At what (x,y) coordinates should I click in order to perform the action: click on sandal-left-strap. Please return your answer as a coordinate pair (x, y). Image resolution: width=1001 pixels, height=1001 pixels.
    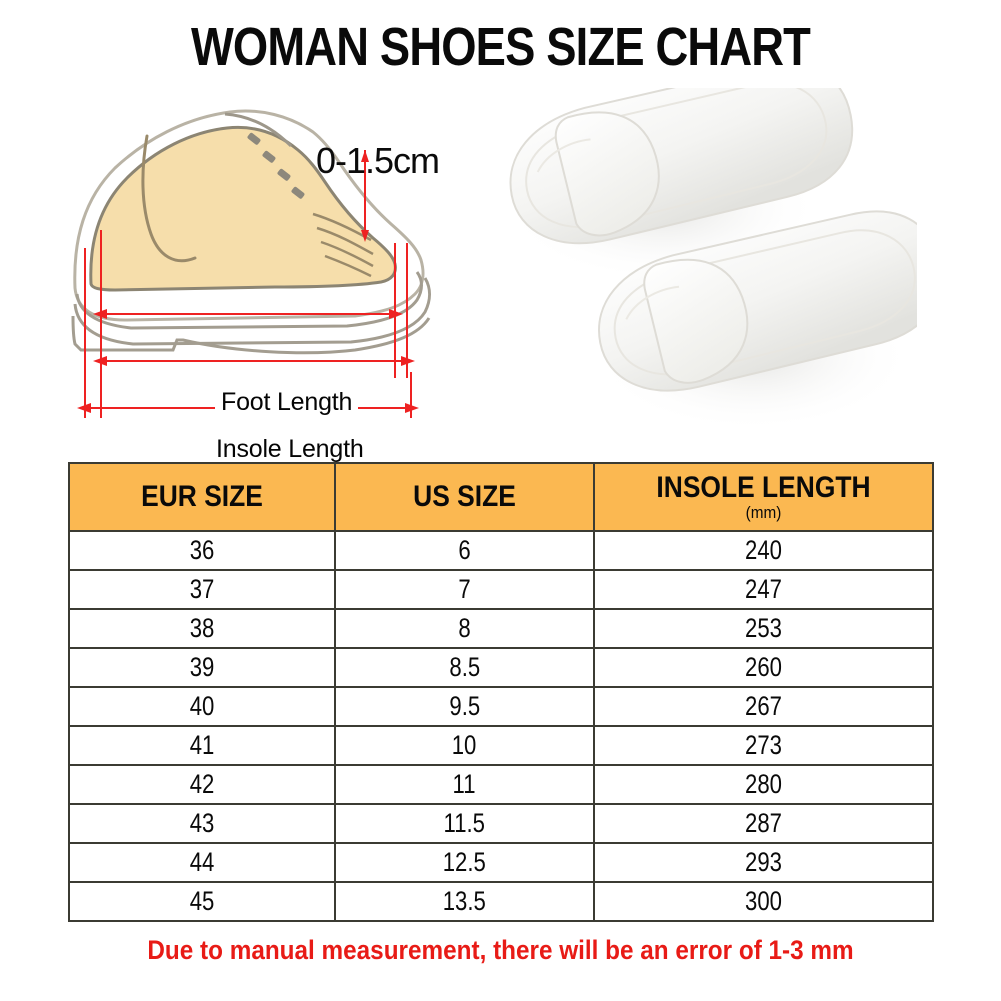
    Looking at the image, I should click on (607, 174).